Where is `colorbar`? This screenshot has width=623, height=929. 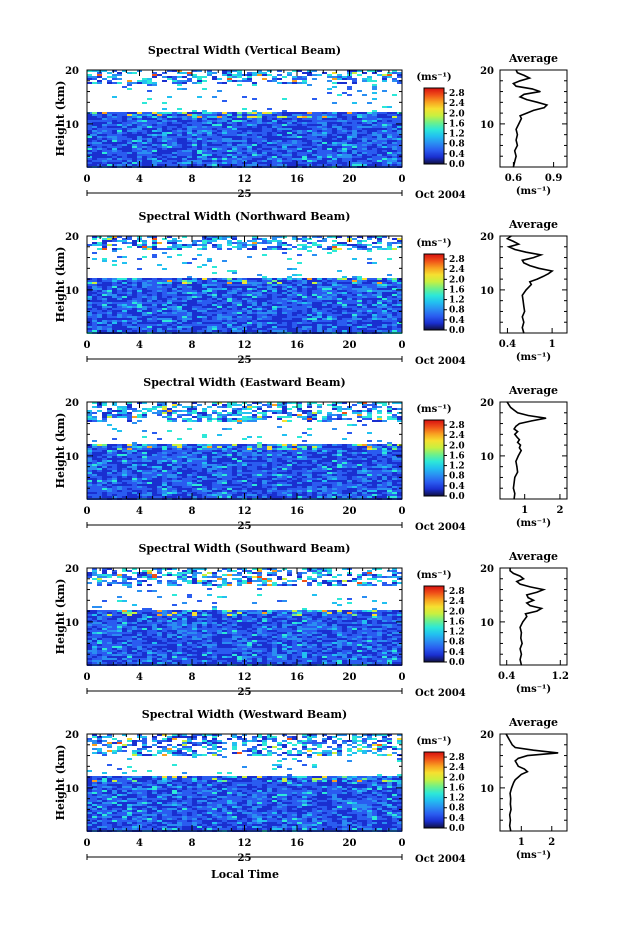 colorbar is located at coordinates (434, 126).